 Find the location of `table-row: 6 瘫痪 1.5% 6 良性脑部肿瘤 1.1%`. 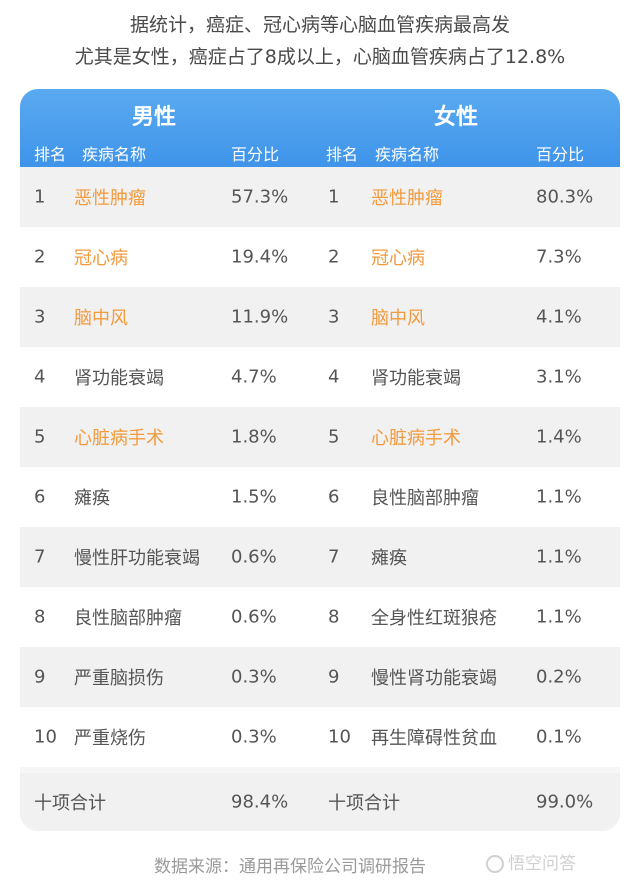

table-row: 6 瘫痪 1.5% 6 良性脑部肿瘤 1.1% is located at coordinates (320, 497).